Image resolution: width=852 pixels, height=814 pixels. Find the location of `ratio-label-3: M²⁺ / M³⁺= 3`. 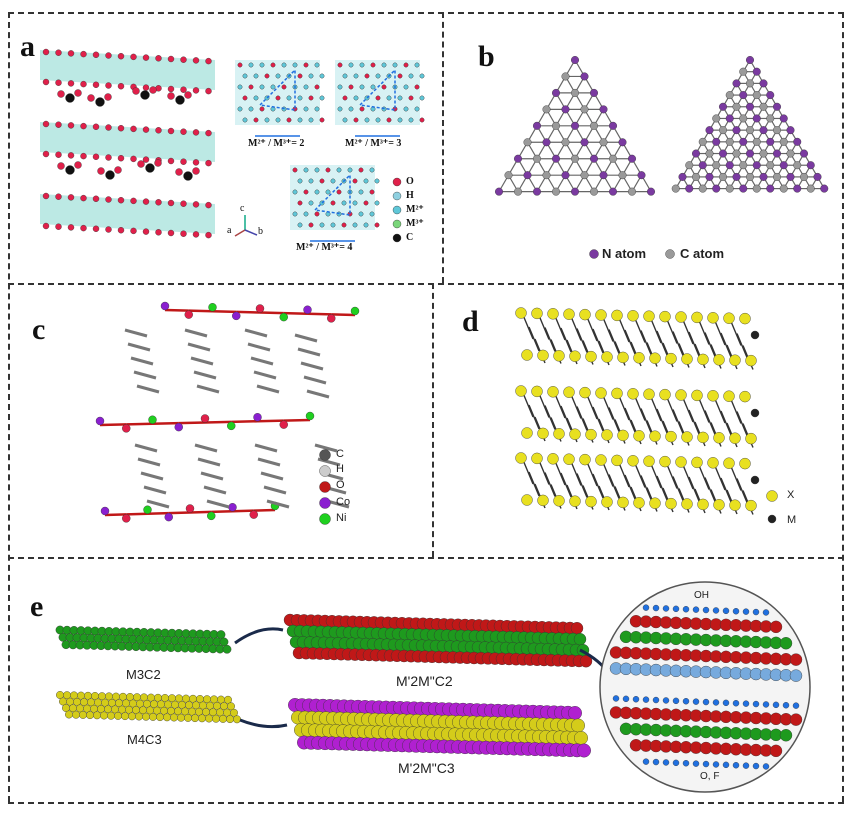

ratio-label-3: M²⁺ / M³⁺= 3 is located at coordinates (373, 143).